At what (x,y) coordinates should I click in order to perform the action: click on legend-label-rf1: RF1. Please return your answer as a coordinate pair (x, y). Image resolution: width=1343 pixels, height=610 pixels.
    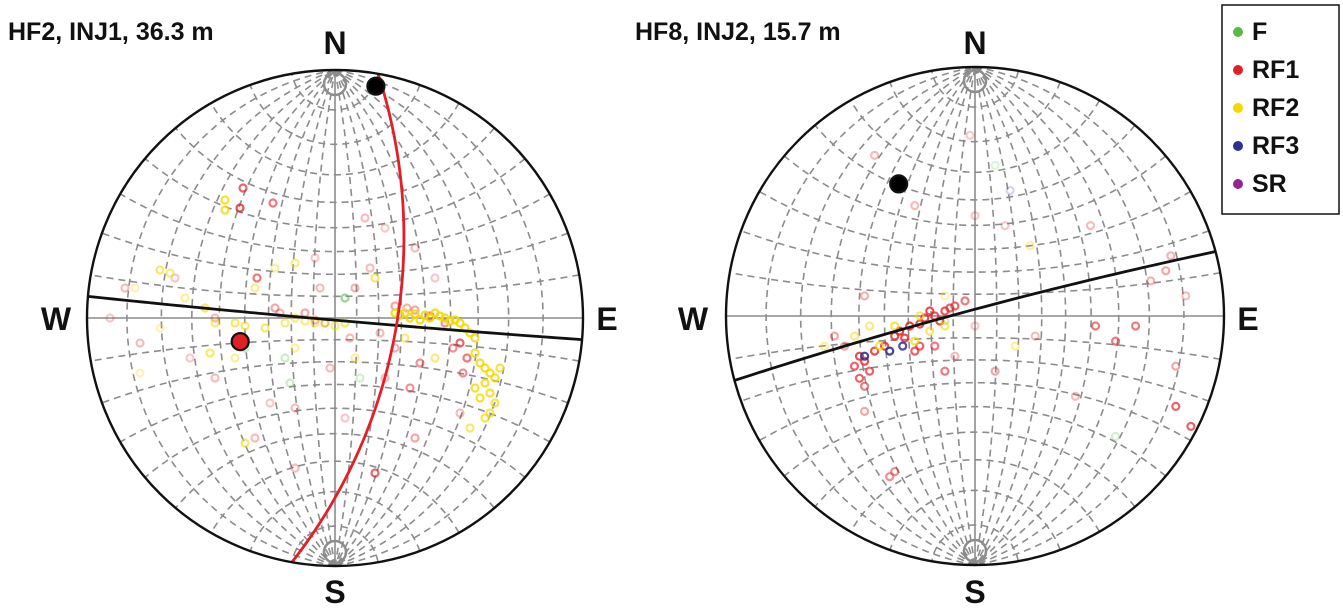
    Looking at the image, I should click on (1275, 70).